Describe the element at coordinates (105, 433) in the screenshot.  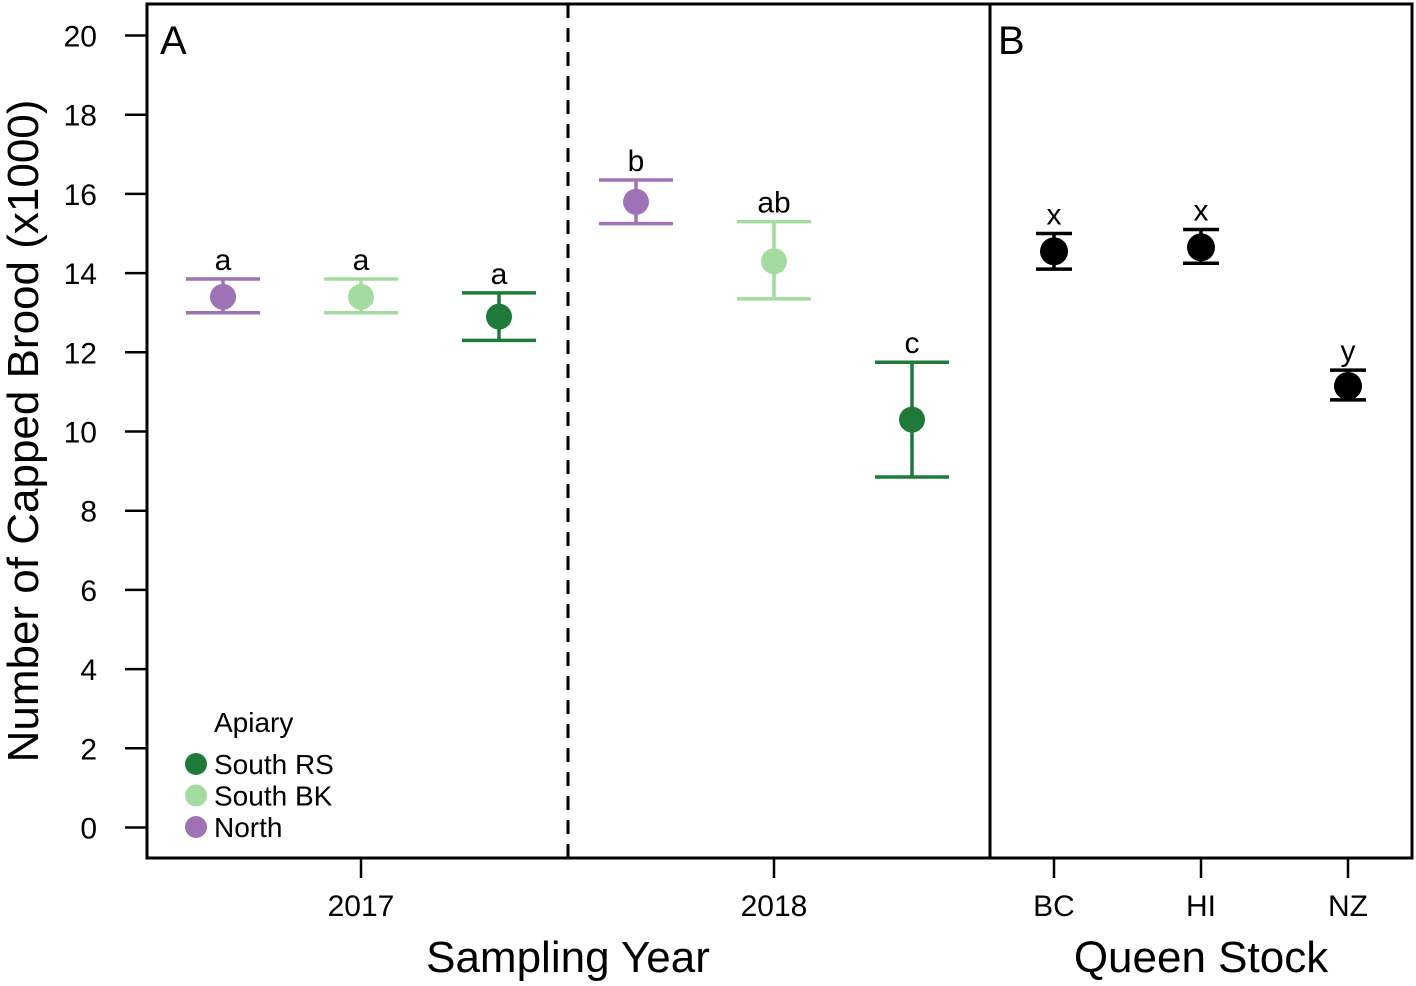
I see `y-axis: 0 2 4 6 8 10 12 14 16 18 20` at that location.